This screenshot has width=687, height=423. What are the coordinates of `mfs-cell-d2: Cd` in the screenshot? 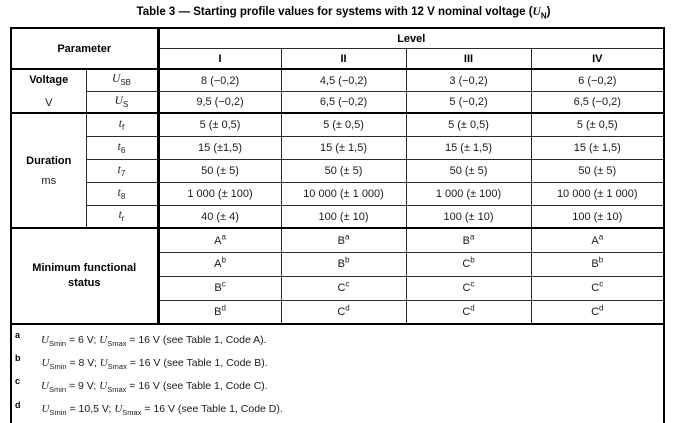 It's located at (343, 312).